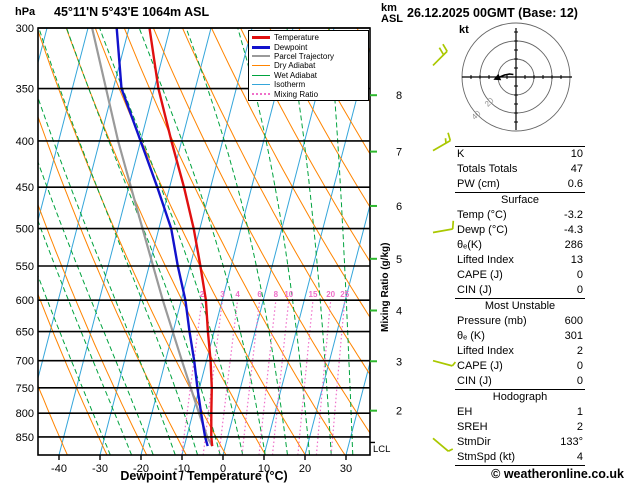 The image size is (629, 486). What do you see at coordinates (480, 275) in the screenshot?
I see `stat-label: CAPE (J)` at bounding box center [480, 275].